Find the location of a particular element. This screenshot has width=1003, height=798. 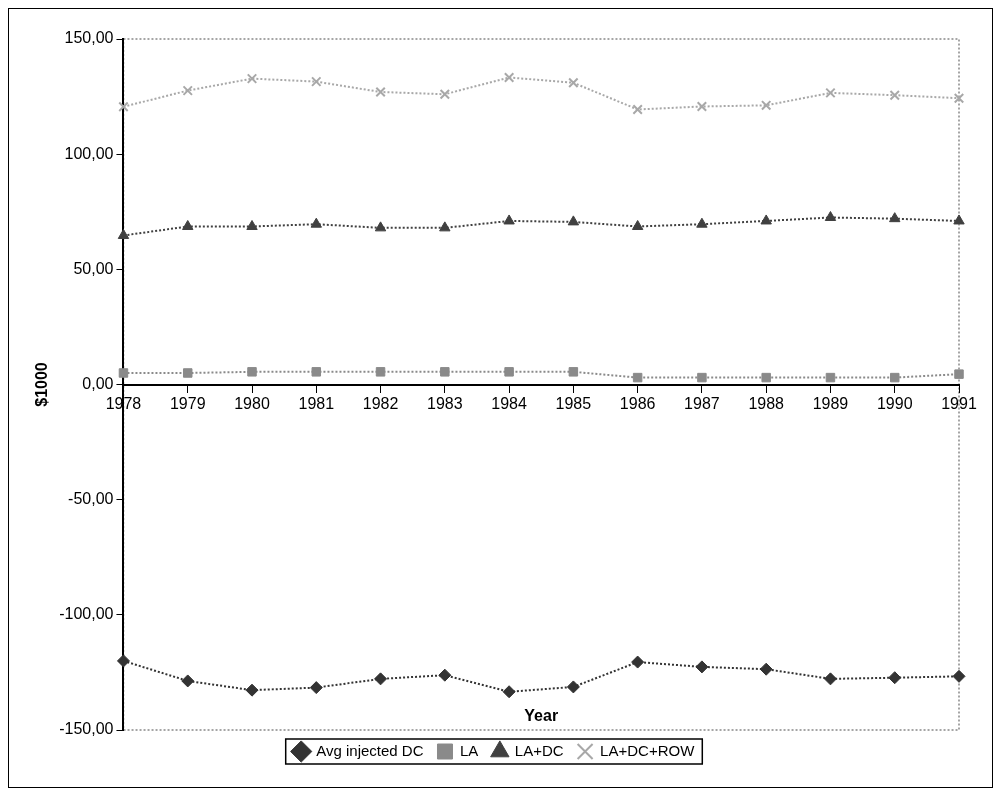

x-tick-label: 1982 is located at coordinates (380, 403).